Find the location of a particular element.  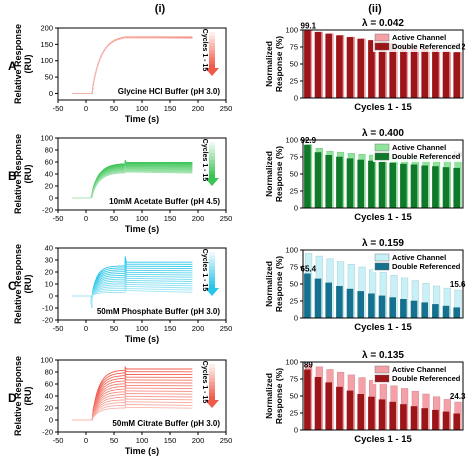

first-value-label: 89 is located at coordinates (308, 364).